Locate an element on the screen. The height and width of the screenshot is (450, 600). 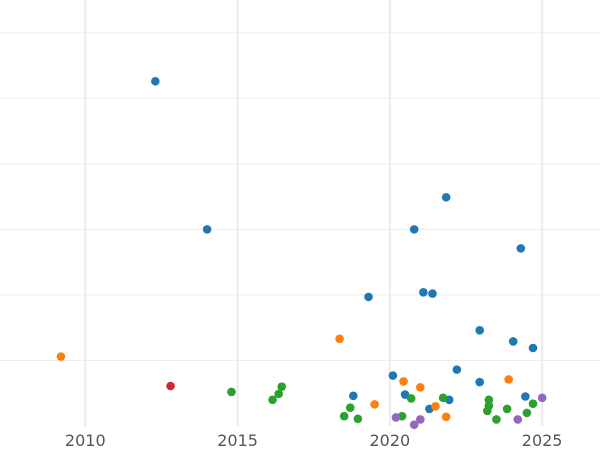
x-tick-label: 2015 is located at coordinates (237, 440).